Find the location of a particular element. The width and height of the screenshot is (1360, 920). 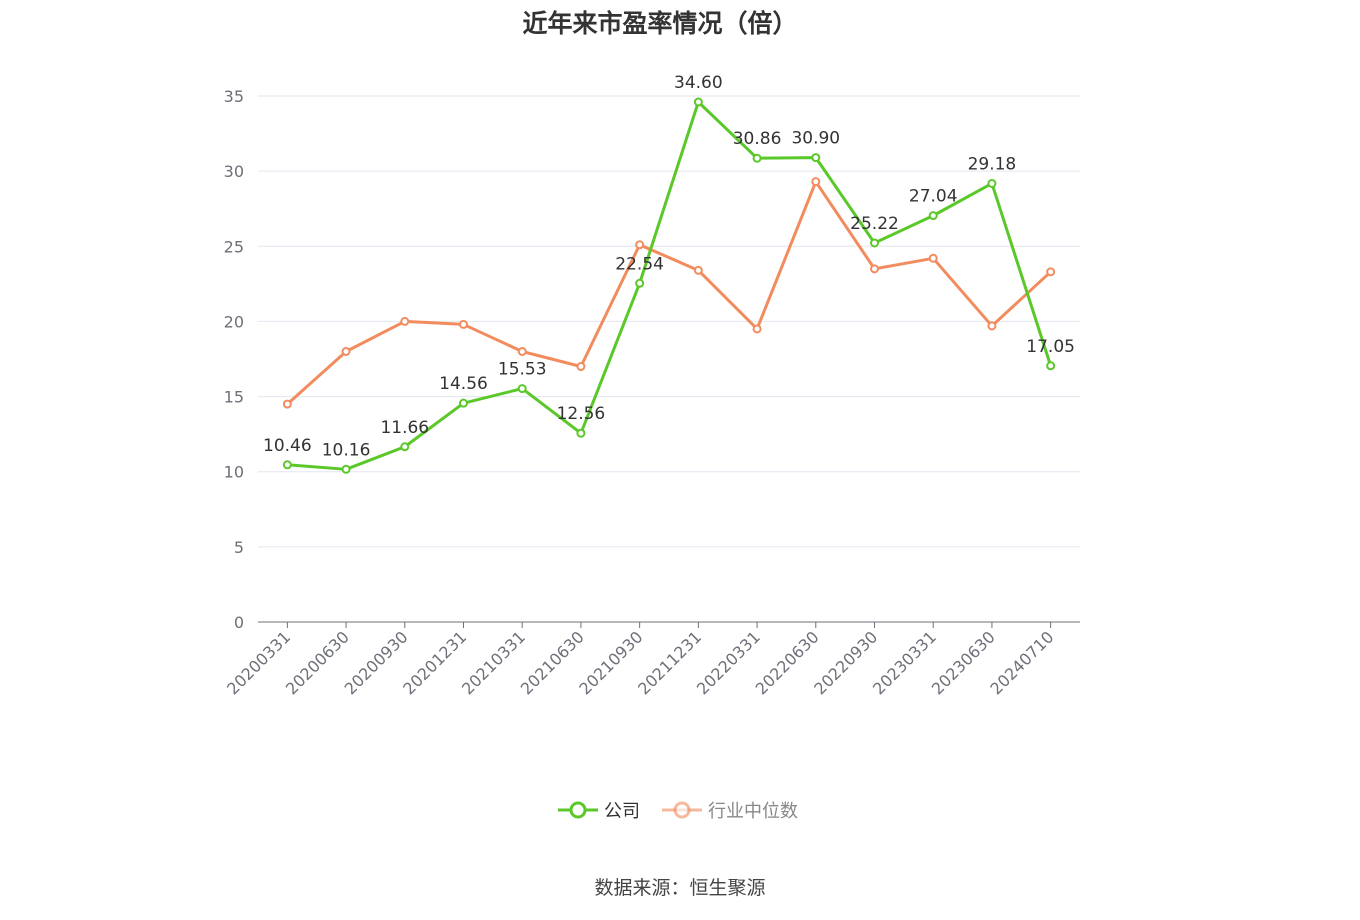

y-tick-label: 0 is located at coordinates (239, 622).